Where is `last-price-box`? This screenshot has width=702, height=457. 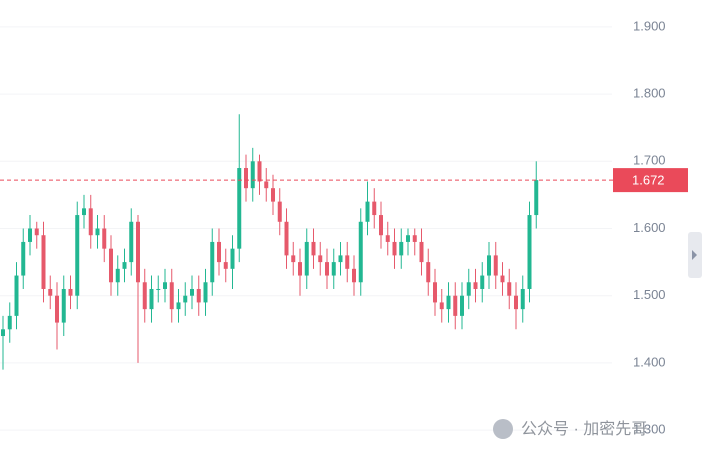 last-price-box is located at coordinates (650, 180).